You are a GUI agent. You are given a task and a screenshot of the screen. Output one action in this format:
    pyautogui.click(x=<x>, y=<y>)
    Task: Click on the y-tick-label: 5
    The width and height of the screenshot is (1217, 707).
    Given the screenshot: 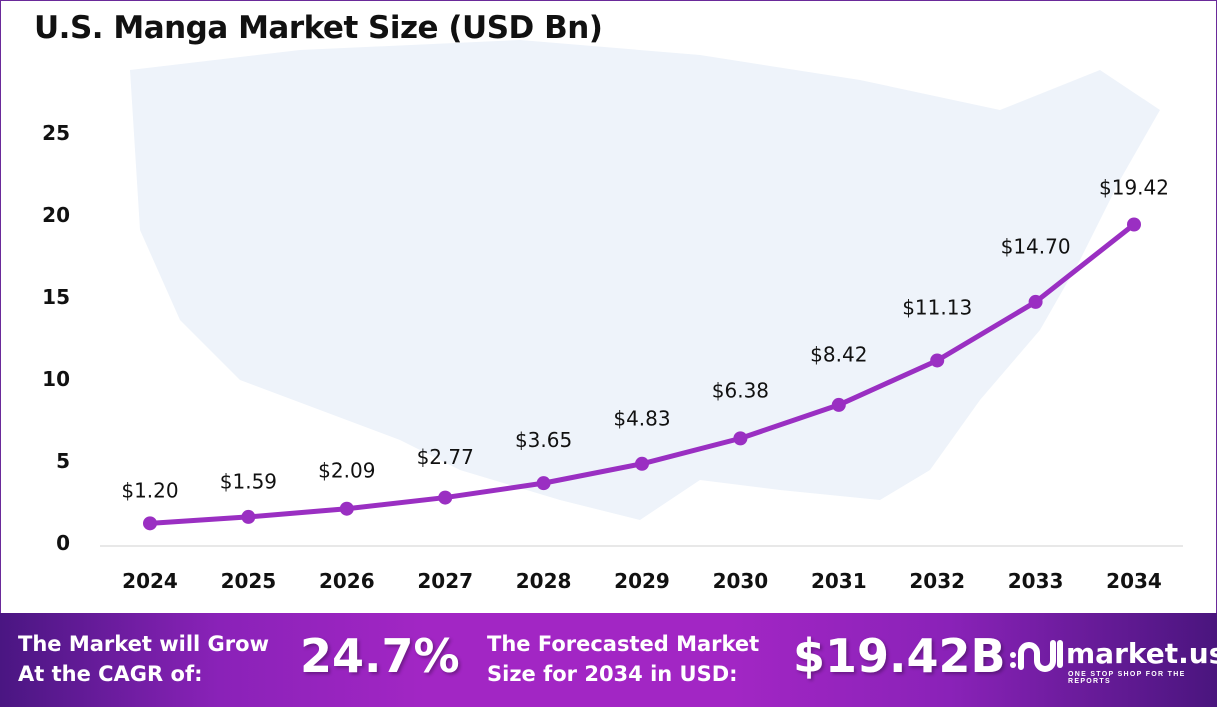 What is the action you would take?
    pyautogui.click(x=63, y=461)
    